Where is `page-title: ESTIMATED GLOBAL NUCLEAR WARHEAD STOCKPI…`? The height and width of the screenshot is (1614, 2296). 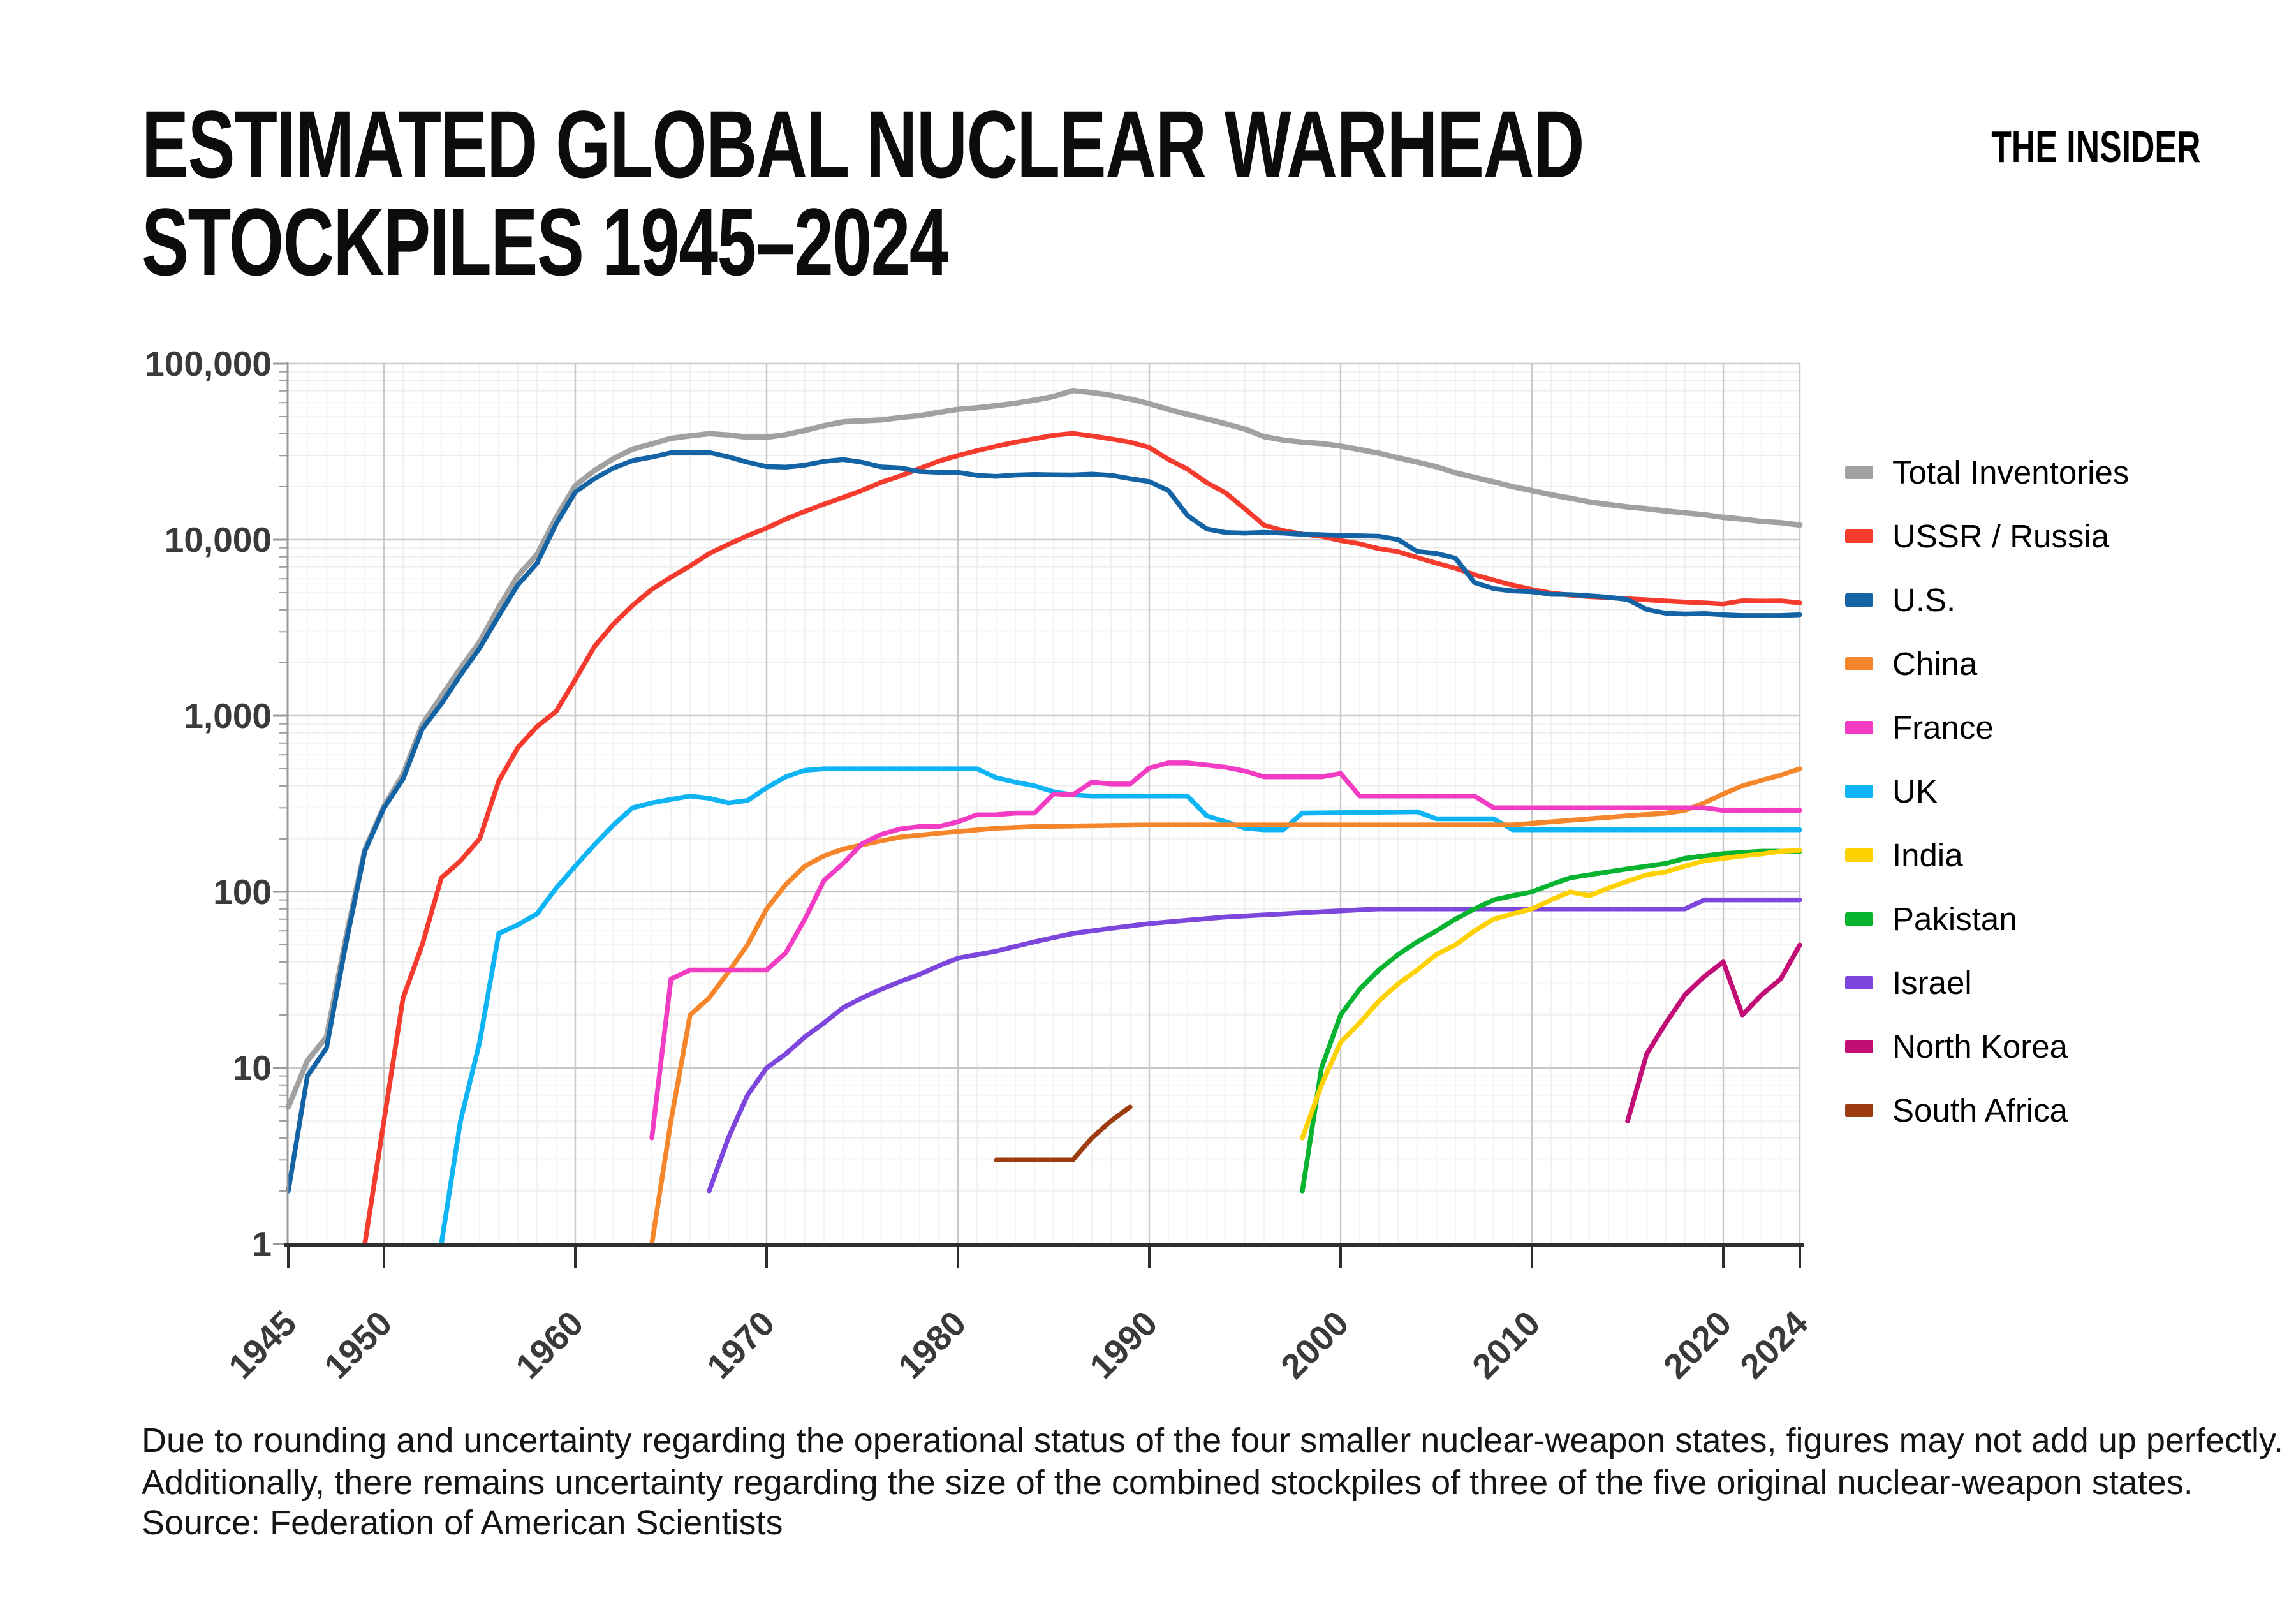 page-title: ESTIMATED GLOBAL NUCLEAR WARHEAD STOCKPI… is located at coordinates (863, 193).